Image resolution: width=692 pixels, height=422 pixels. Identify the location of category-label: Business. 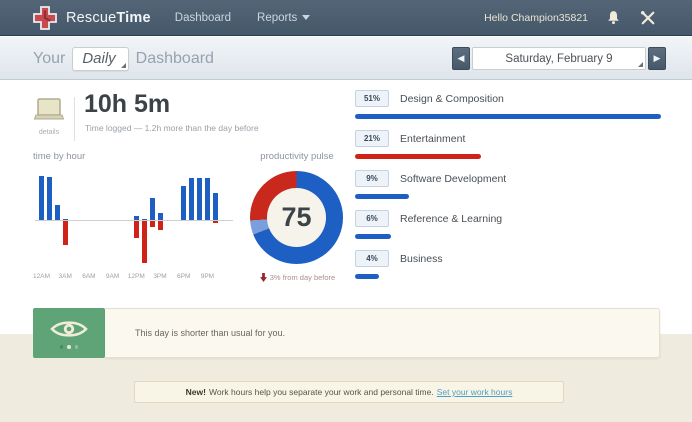
(421, 259).